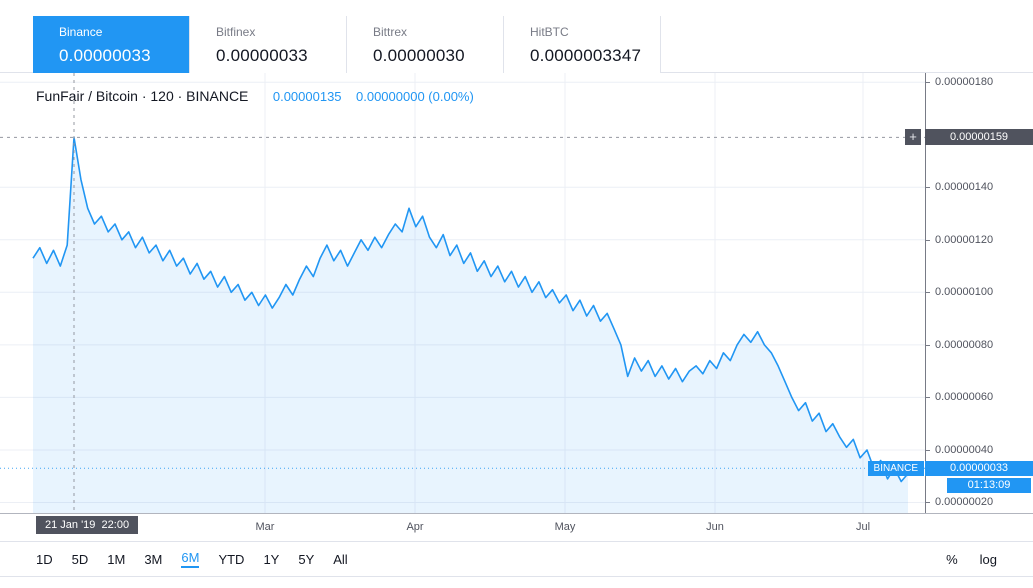 The image size is (1033, 588). I want to click on range-button-ytd: YTD, so click(231, 559).